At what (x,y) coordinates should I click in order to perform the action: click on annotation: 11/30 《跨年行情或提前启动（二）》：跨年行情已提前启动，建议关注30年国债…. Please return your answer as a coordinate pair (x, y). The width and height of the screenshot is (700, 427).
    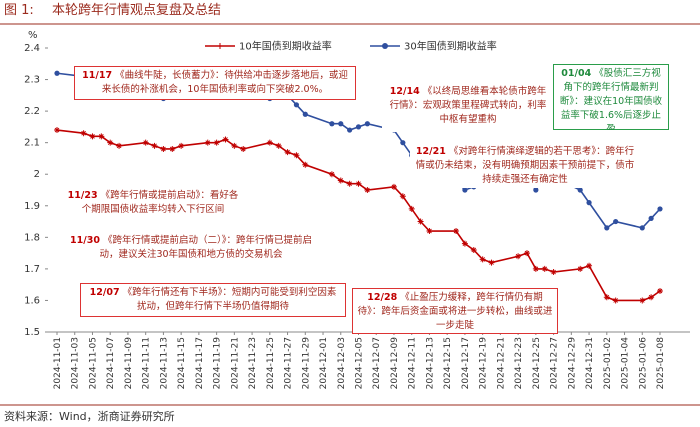
    Looking at the image, I should click on (191, 254).